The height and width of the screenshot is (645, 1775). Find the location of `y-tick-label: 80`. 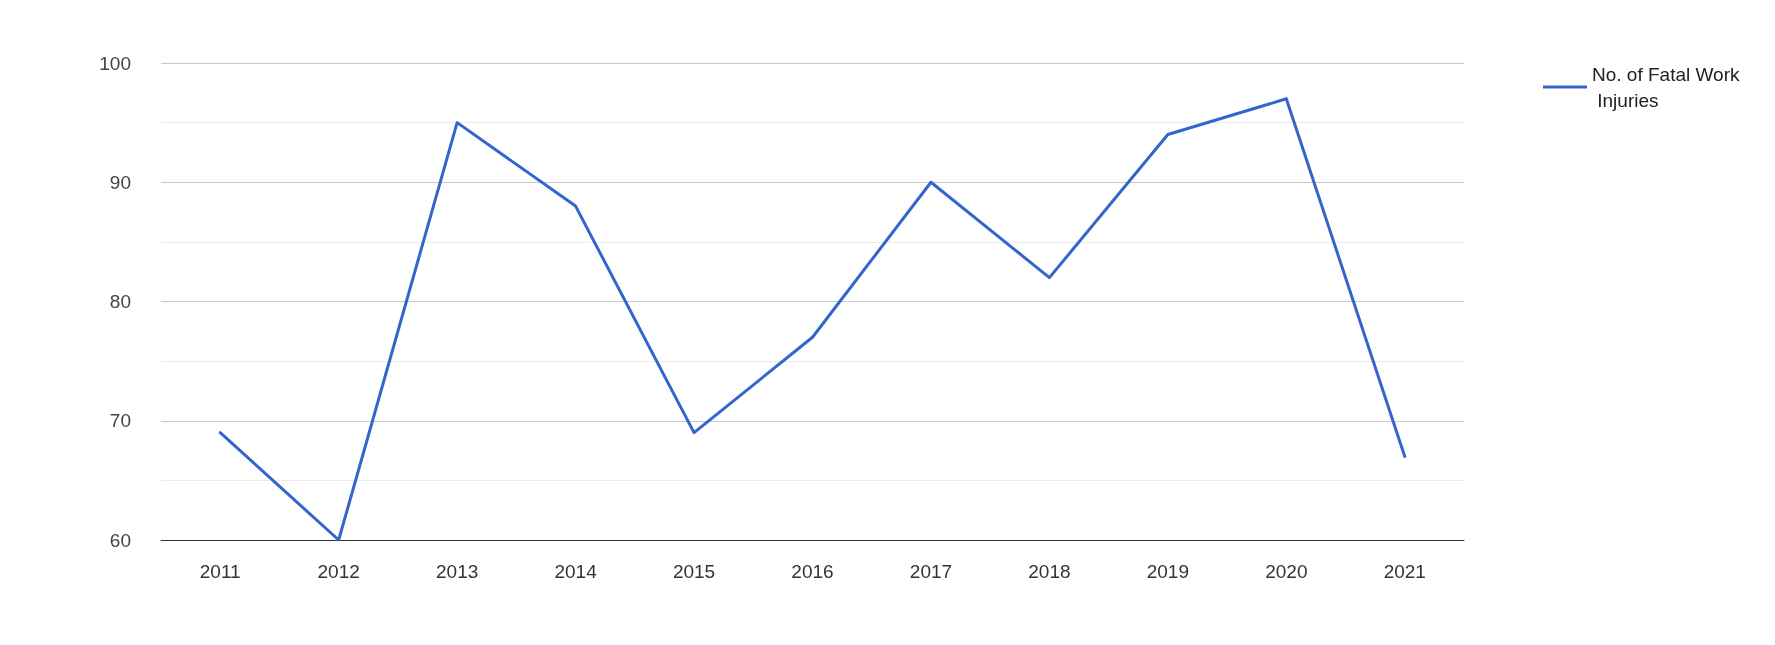

y-tick-label: 80 is located at coordinates (120, 301).